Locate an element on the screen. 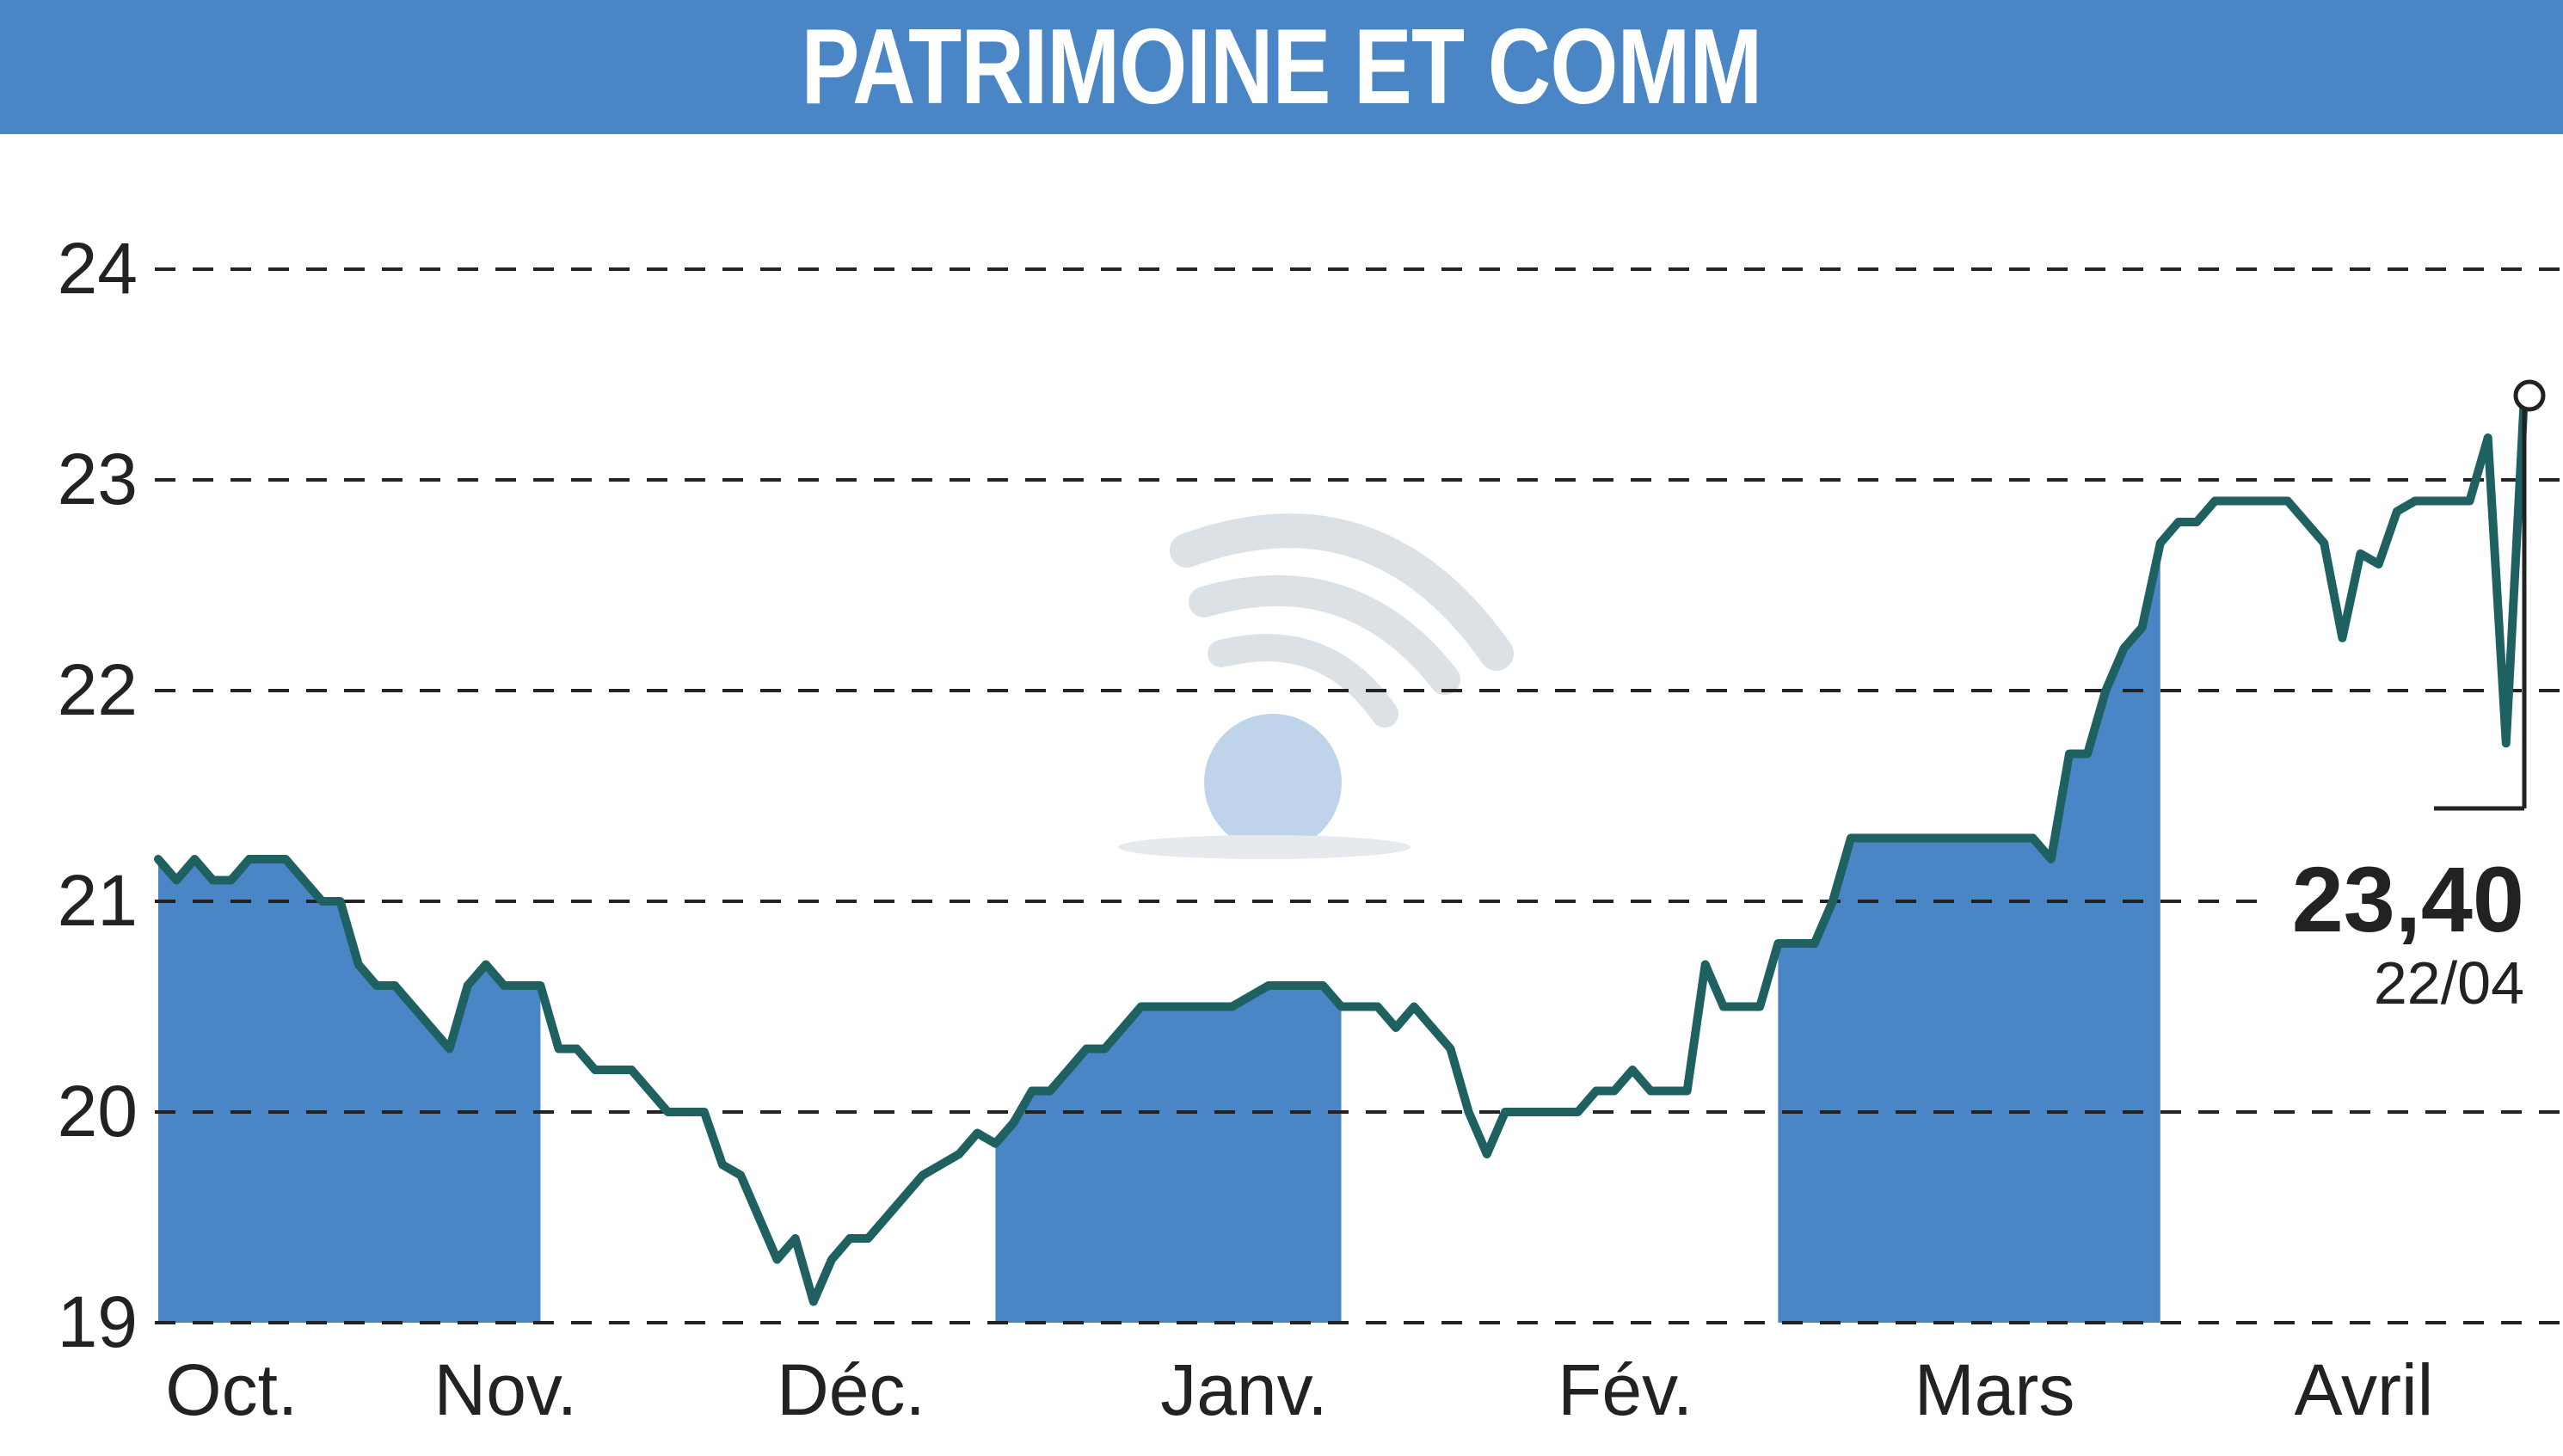  x-tick-label-4: Fév. is located at coordinates (1625, 1390).